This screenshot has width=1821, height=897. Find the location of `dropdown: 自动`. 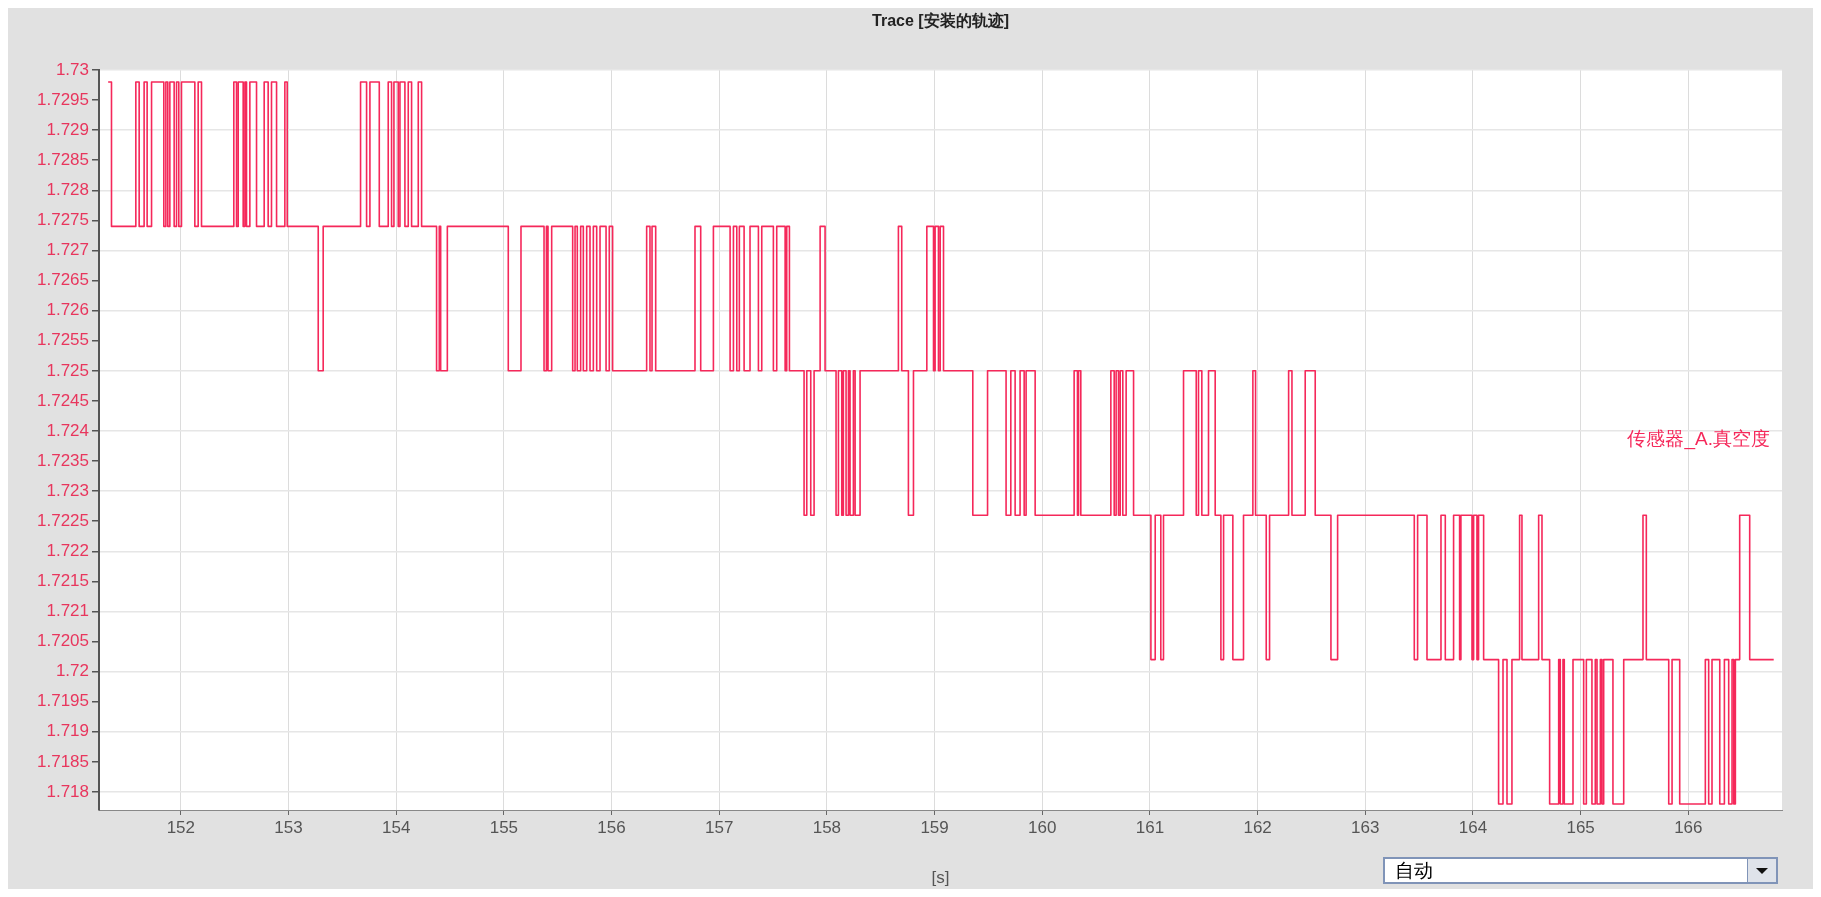

dropdown: 自动 is located at coordinates (1580, 870).